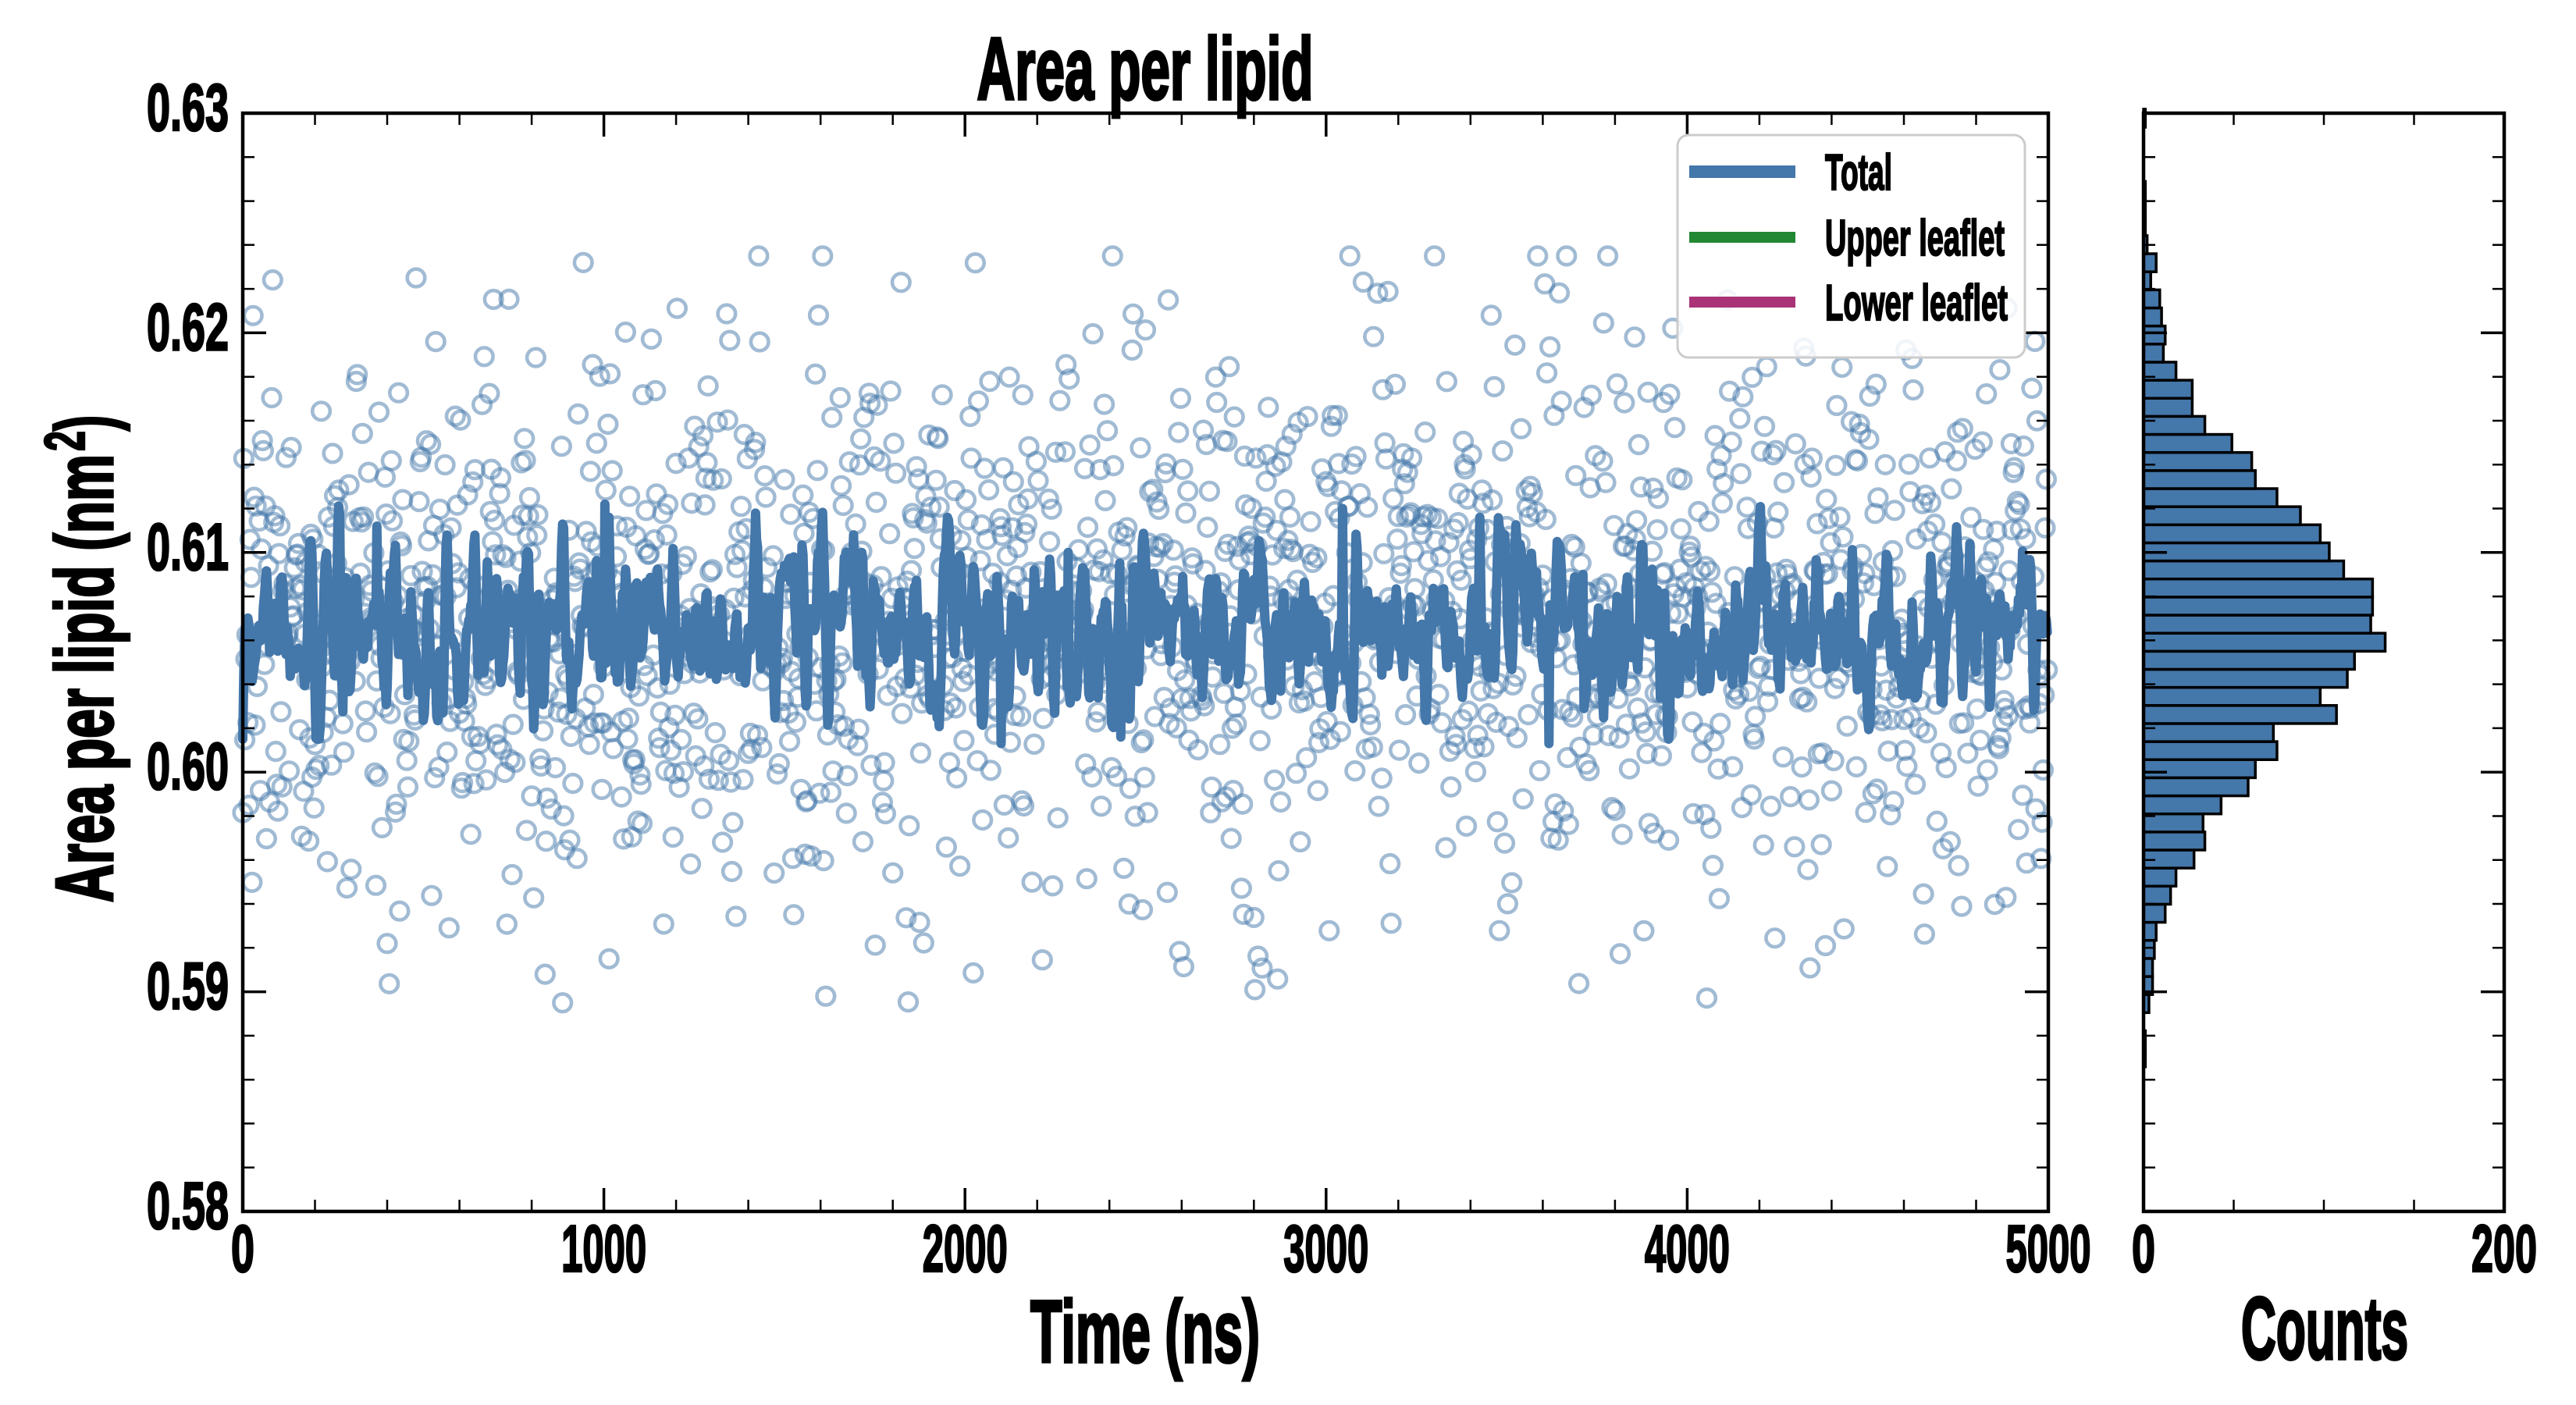  I want to click on svg-text: 4000, so click(1687, 1249).